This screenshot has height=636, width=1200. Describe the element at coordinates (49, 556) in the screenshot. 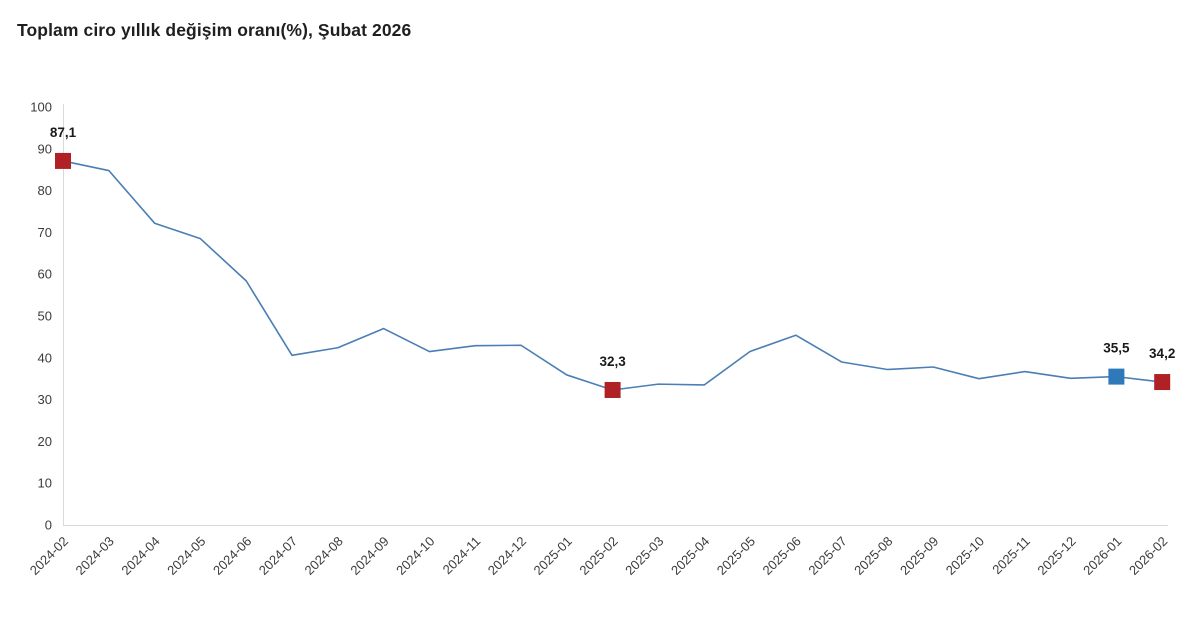

I see `x-tick-label: 2024-02` at that location.